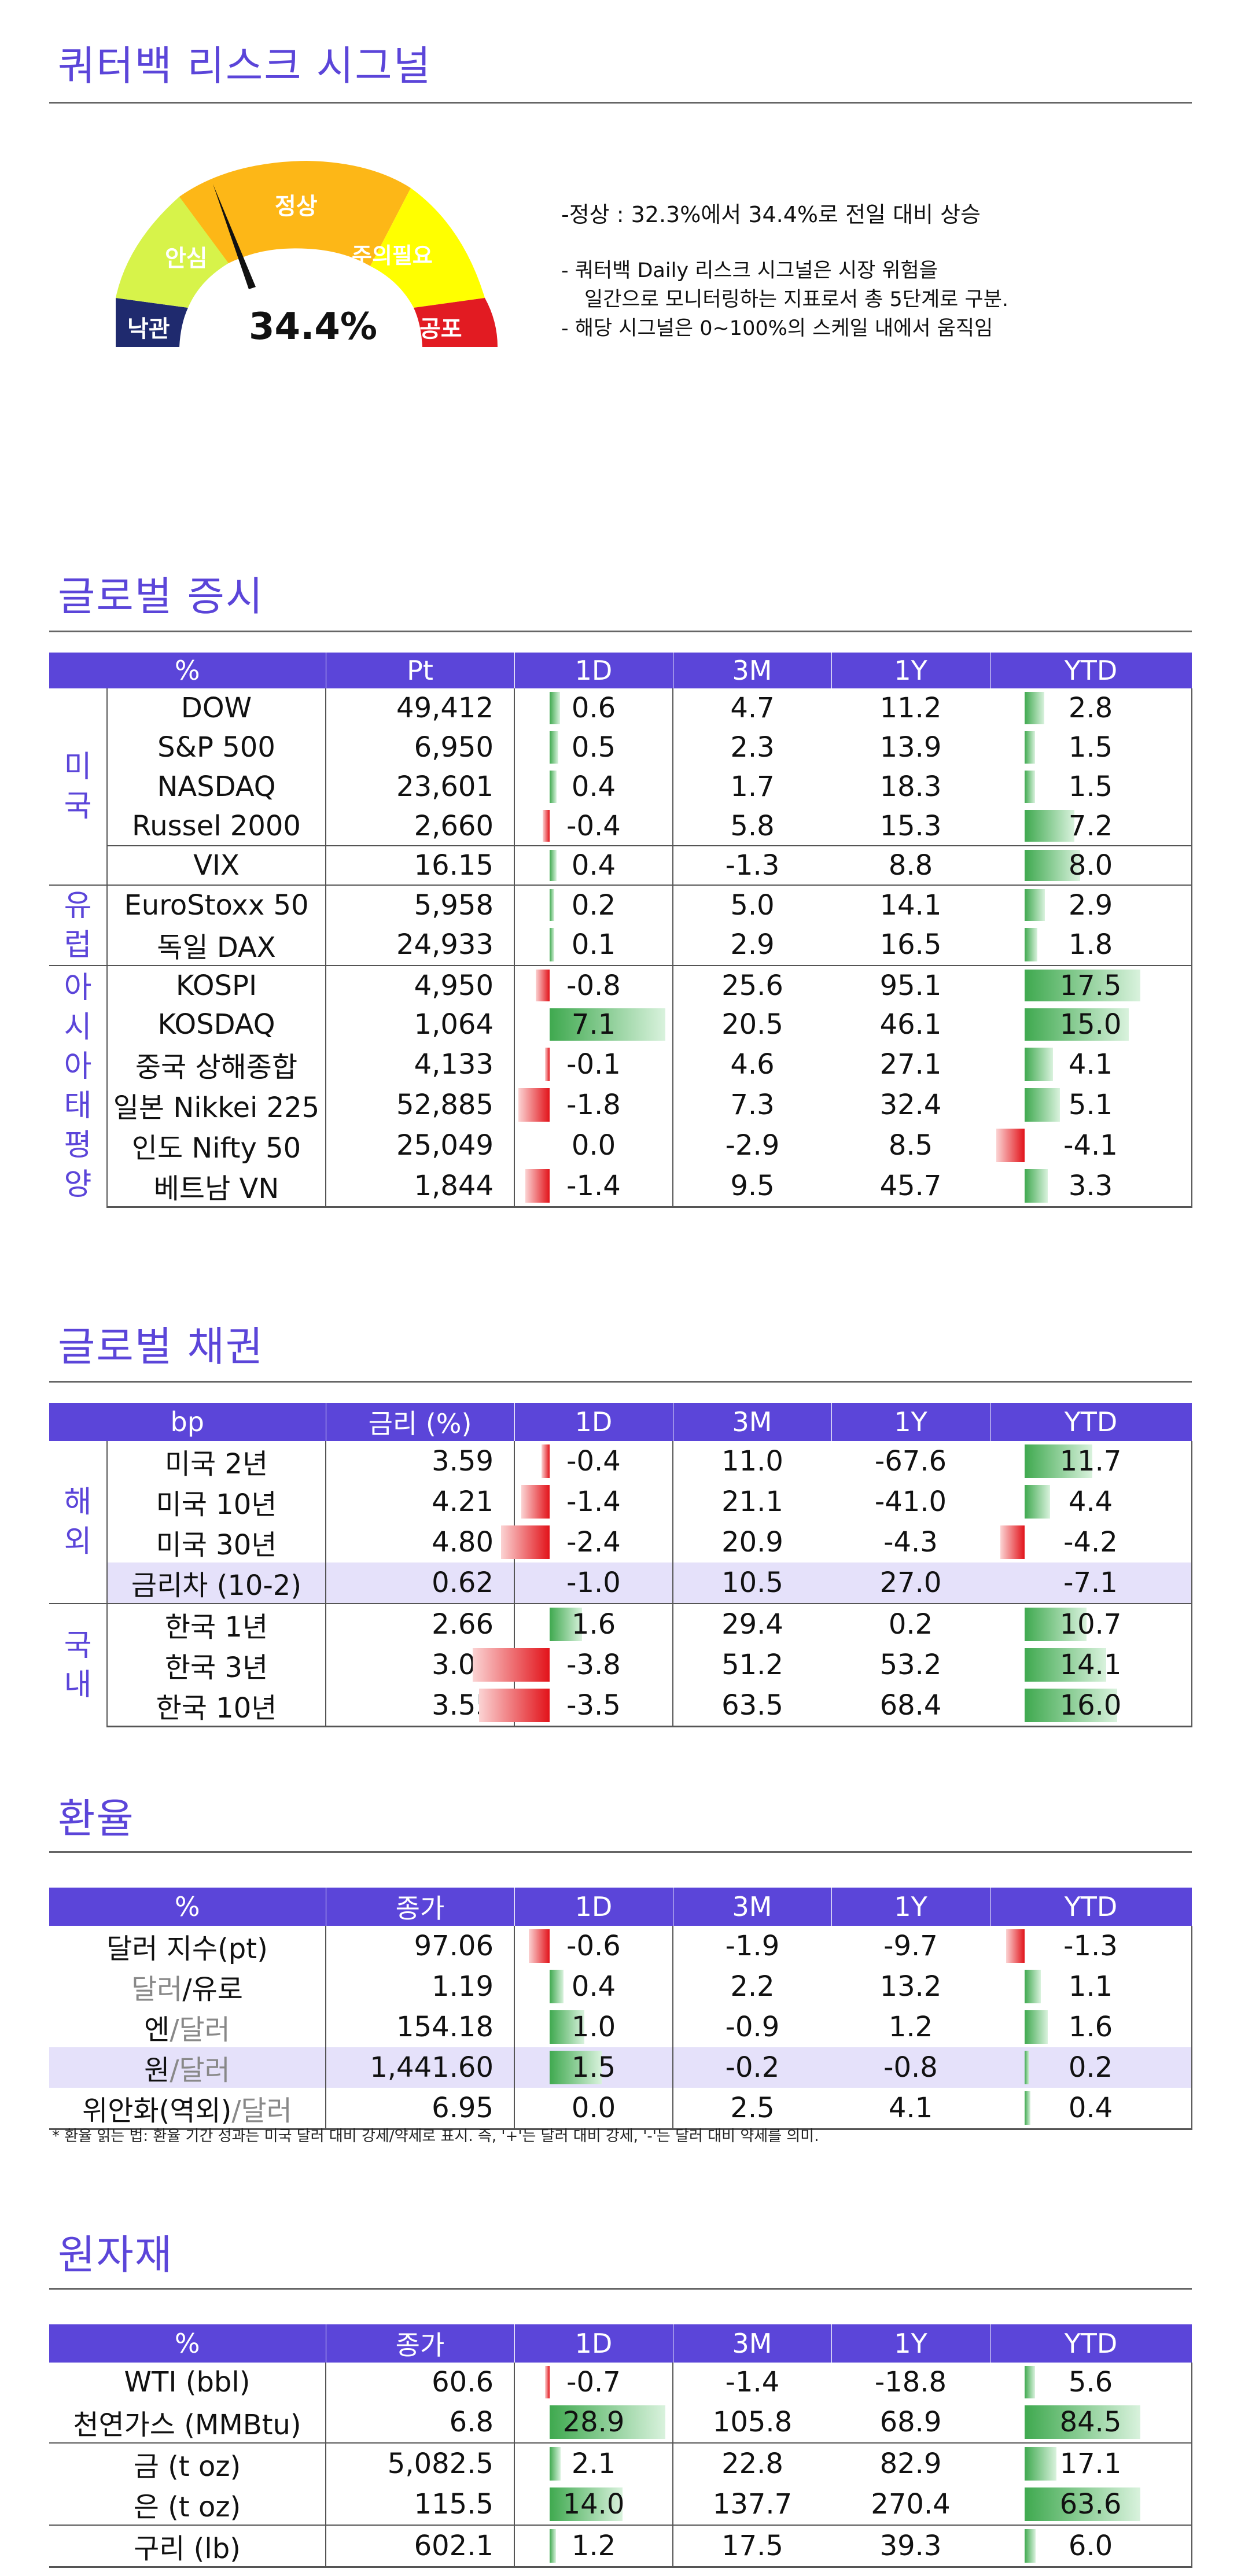  I want to click on table-row: 천연가스 (MMBtu) 6.8 28.9 105.8 68.9 84.5, so click(620, 2422).